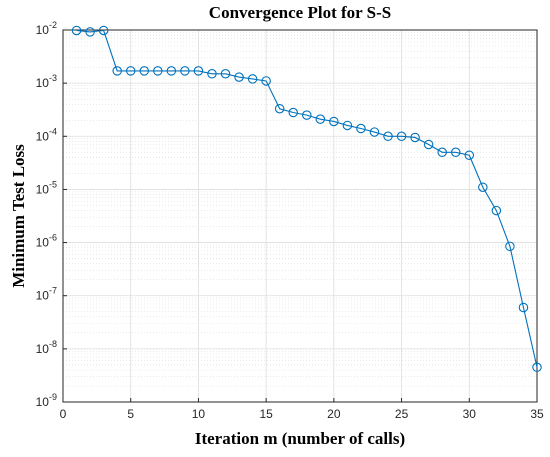 This screenshot has height=457, width=550. What do you see at coordinates (46, 294) in the screenshot?
I see `y-tick-label: 10⁻⁷` at bounding box center [46, 294].